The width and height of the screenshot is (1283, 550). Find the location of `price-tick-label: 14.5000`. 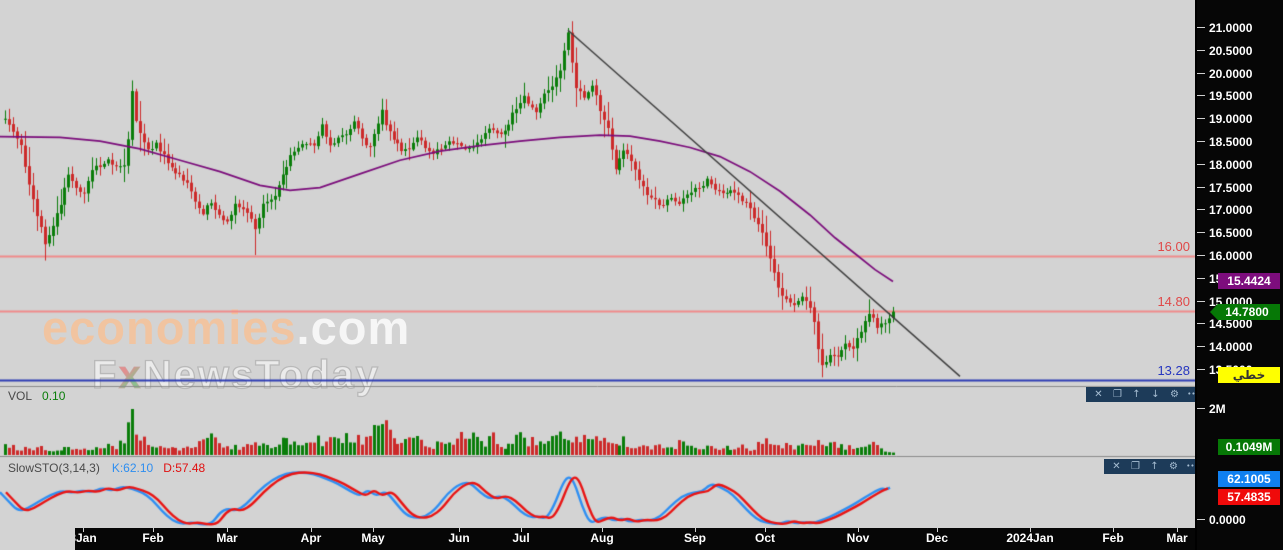

price-tick-label: 14.5000 is located at coordinates (1231, 324).